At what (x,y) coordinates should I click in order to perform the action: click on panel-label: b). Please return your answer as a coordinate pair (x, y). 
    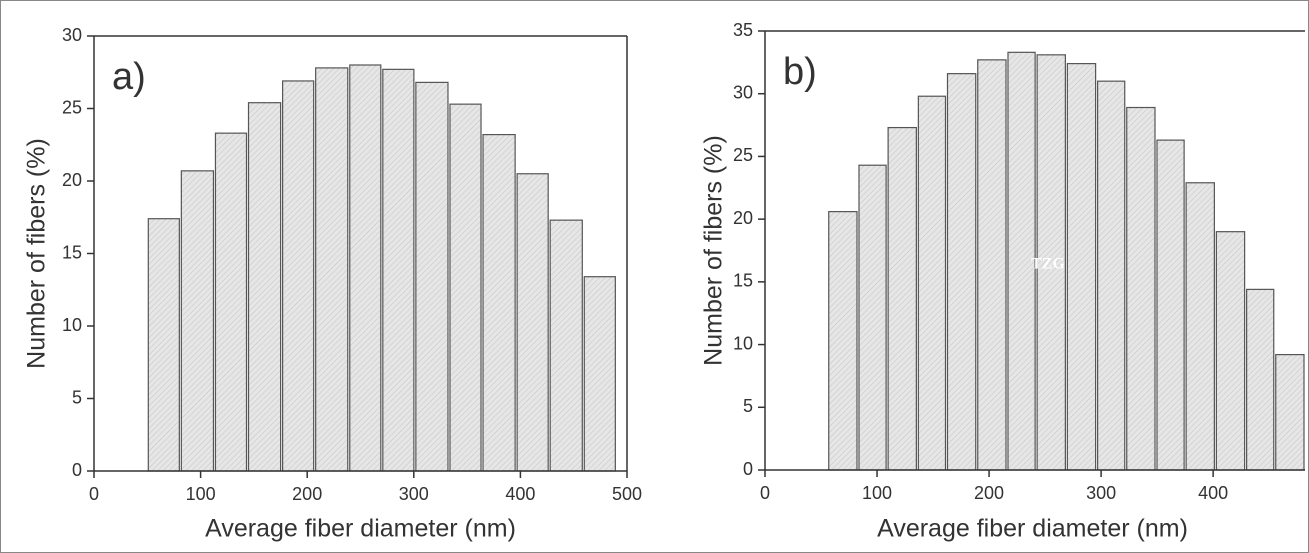
    Looking at the image, I should click on (800, 72).